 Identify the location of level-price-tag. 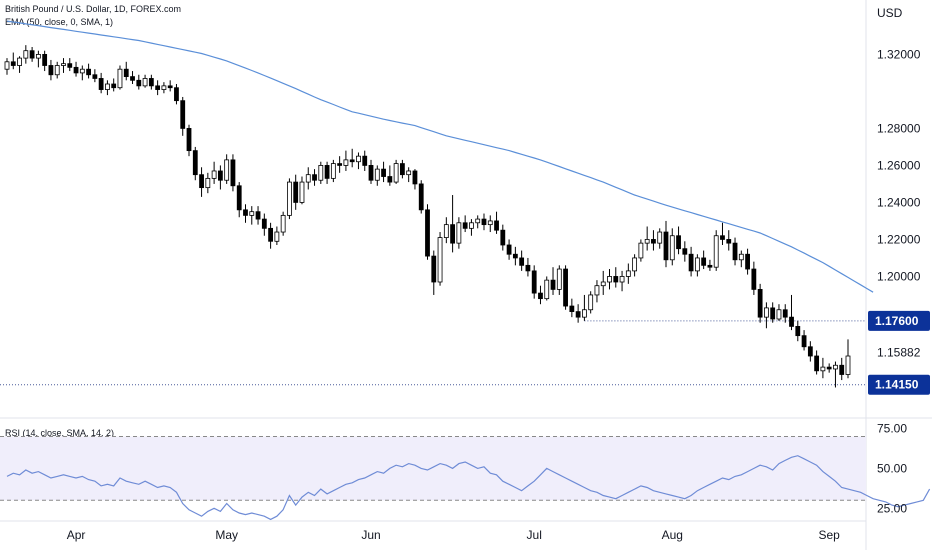
(899, 320).